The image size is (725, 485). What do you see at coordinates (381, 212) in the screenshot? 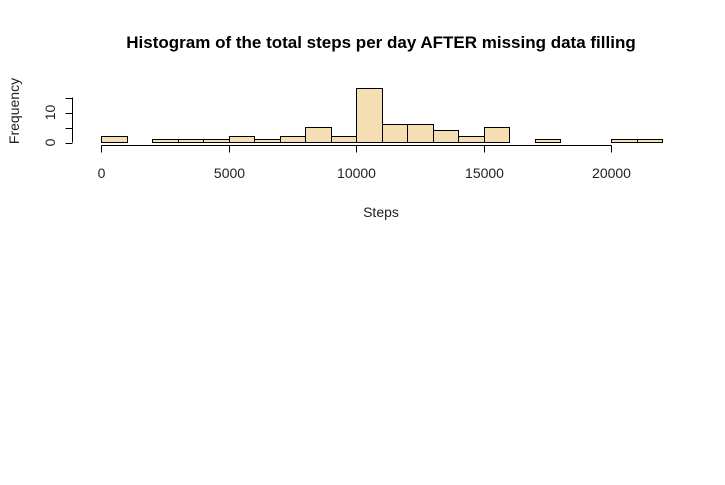
I see `x-axis-label: Steps` at bounding box center [381, 212].